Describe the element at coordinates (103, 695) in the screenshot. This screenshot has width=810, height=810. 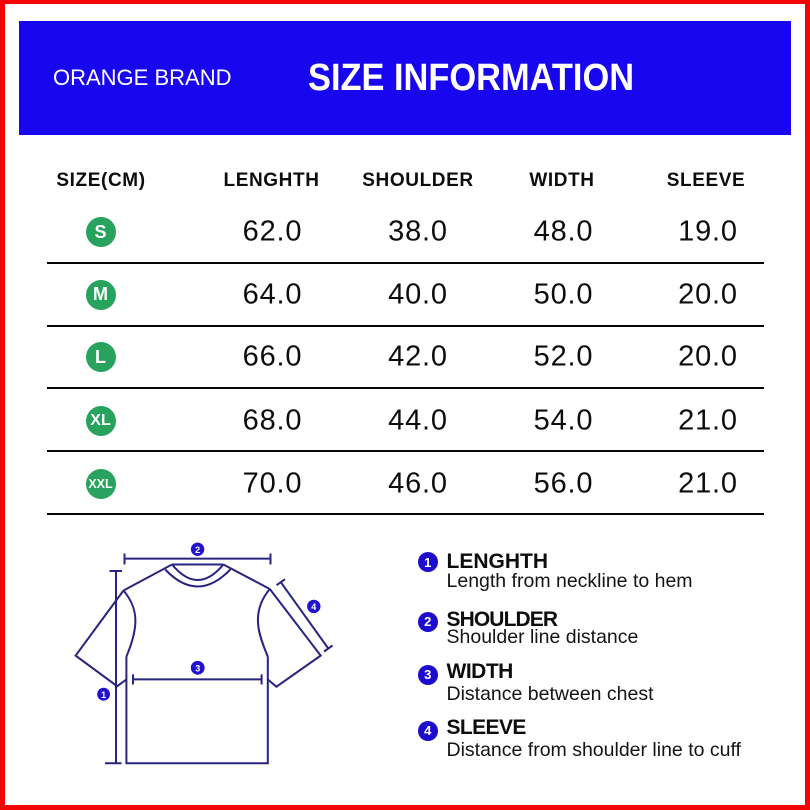
I see `svg-text: 1` at that location.